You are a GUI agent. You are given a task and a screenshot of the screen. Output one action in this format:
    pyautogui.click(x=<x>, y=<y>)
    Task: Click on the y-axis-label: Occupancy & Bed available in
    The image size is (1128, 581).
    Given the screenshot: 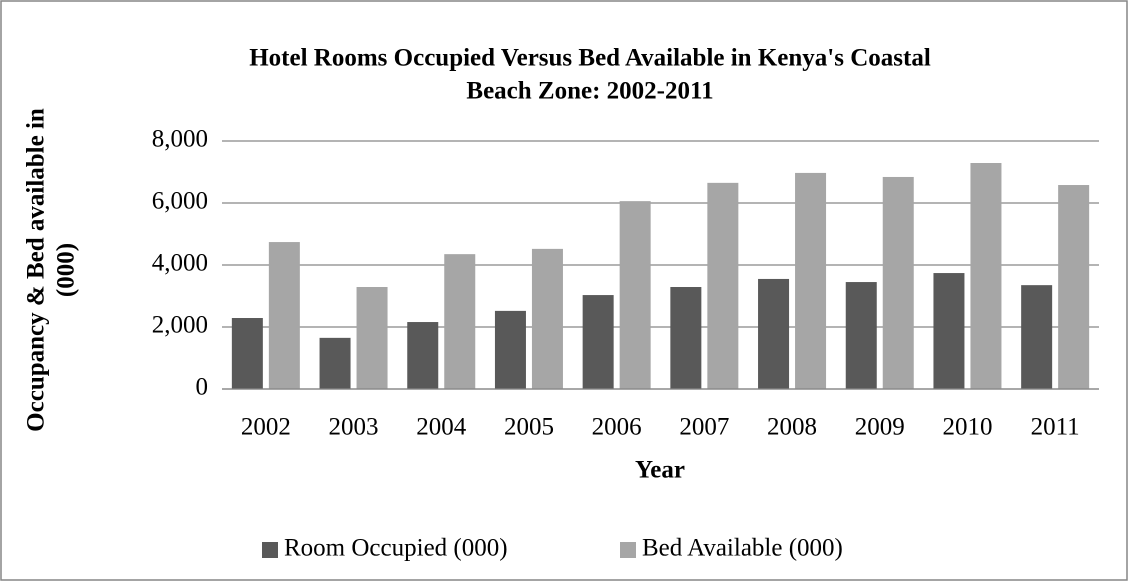 What is the action you would take?
    pyautogui.click(x=36, y=270)
    